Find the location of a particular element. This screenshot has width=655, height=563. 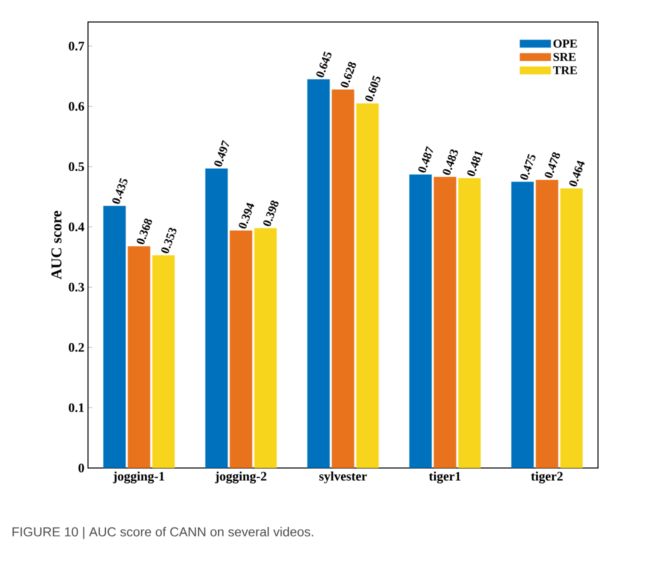

legend-label: TRE is located at coordinates (565, 70).